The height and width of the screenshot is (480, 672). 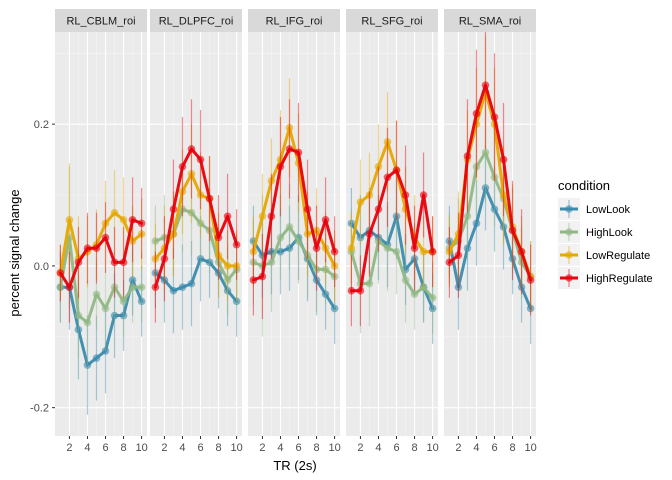 I want to click on facet-strip-label: RL_DLPFC_roi, so click(x=196, y=22).